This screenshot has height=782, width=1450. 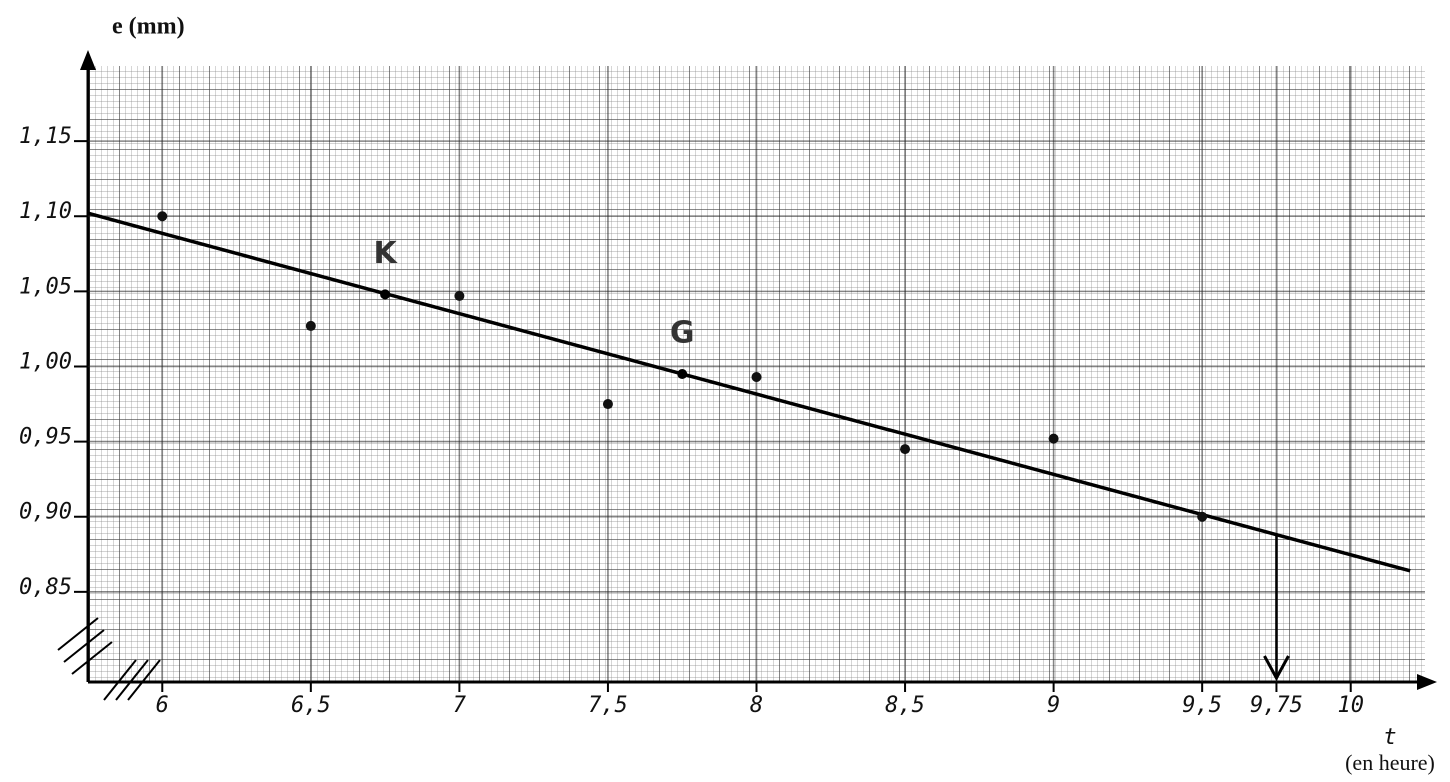 What do you see at coordinates (132, 680) in the screenshot?
I see `x-axis-break` at bounding box center [132, 680].